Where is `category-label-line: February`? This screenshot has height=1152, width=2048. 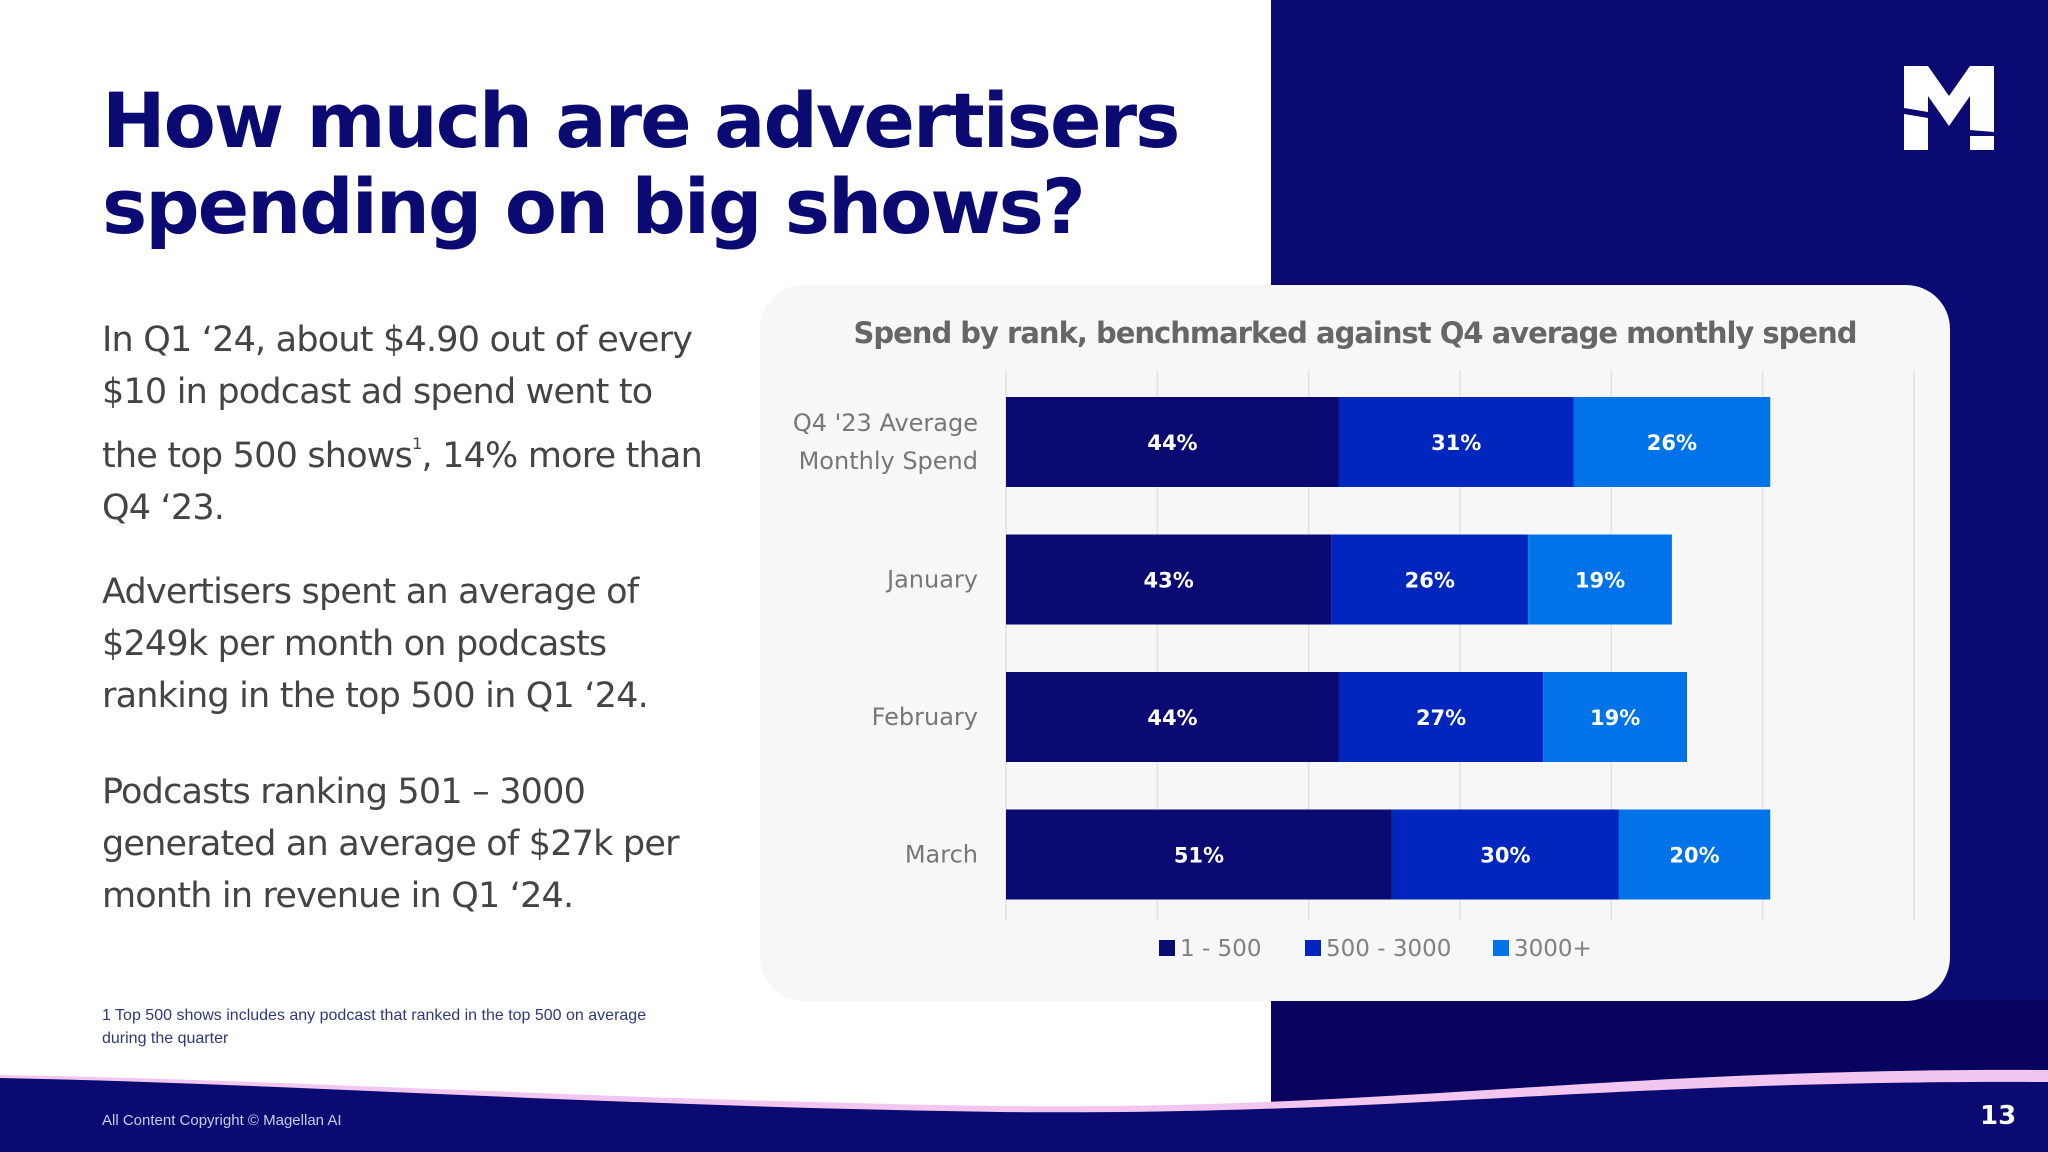
category-label-line: February is located at coordinates (925, 717).